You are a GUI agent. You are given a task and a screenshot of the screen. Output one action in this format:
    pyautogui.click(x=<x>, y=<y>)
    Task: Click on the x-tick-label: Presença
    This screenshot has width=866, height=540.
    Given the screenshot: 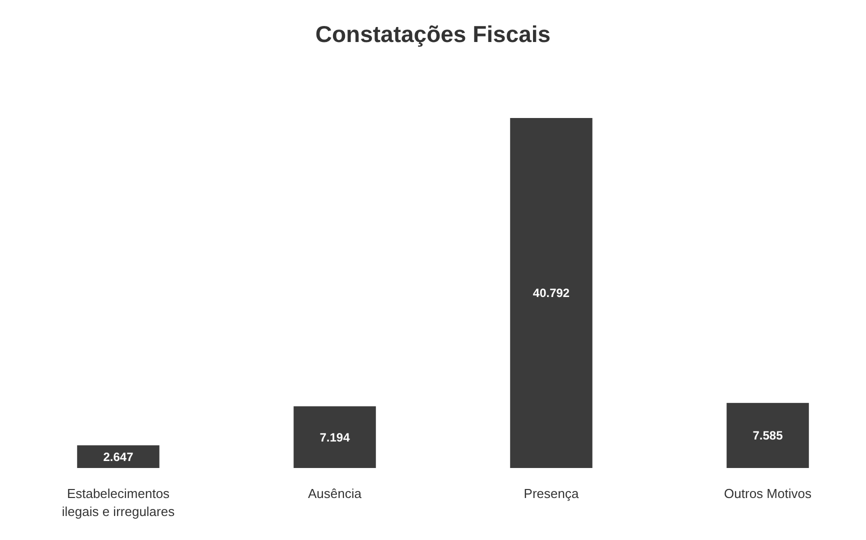 What is the action you would take?
    pyautogui.click(x=552, y=493)
    